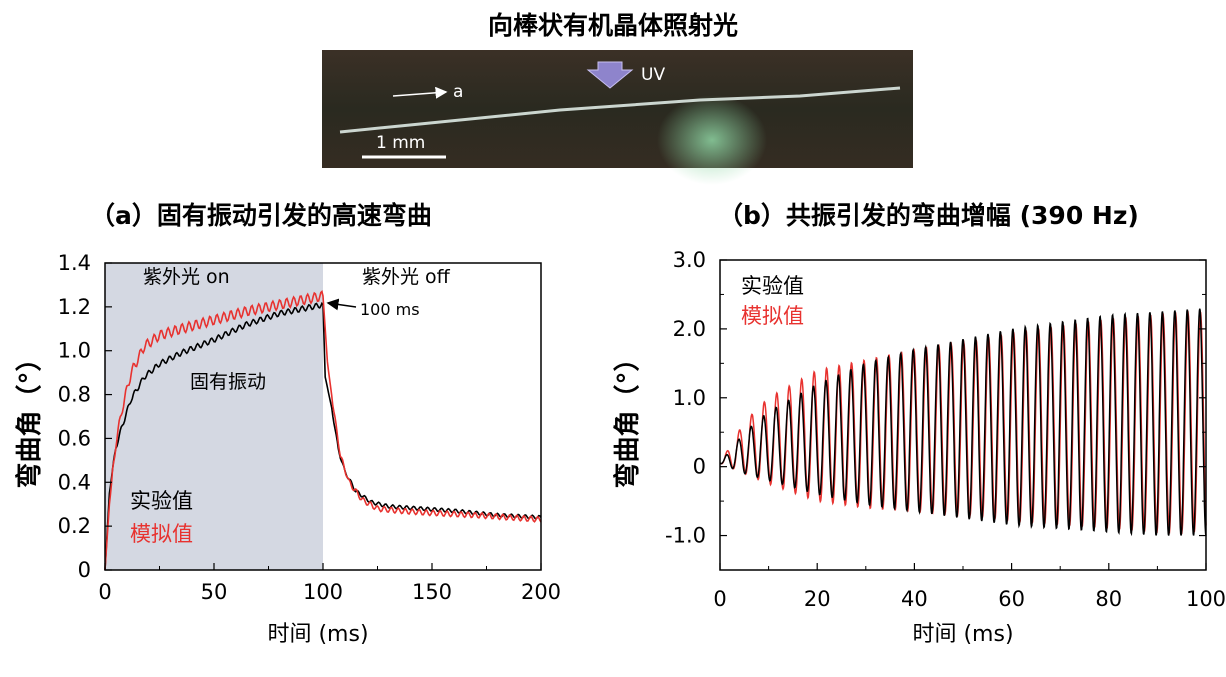 Image resolution: width=1226 pixels, height=677 pixels. What do you see at coordinates (653, 75) in the screenshot?
I see `uv-label: UV` at bounding box center [653, 75].